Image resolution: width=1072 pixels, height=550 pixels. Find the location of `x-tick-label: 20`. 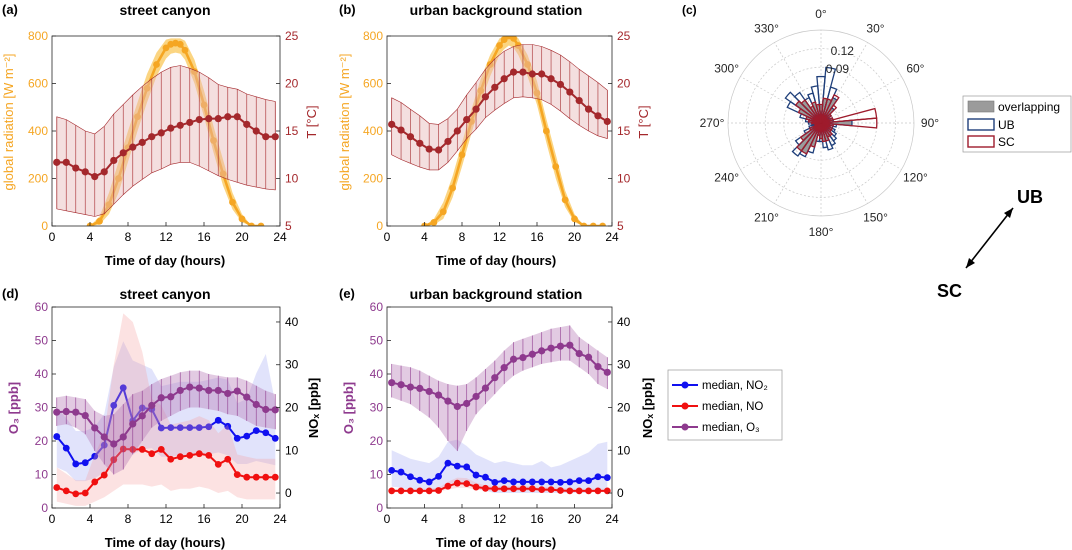

x-tick-label: 20 is located at coordinates (575, 519).